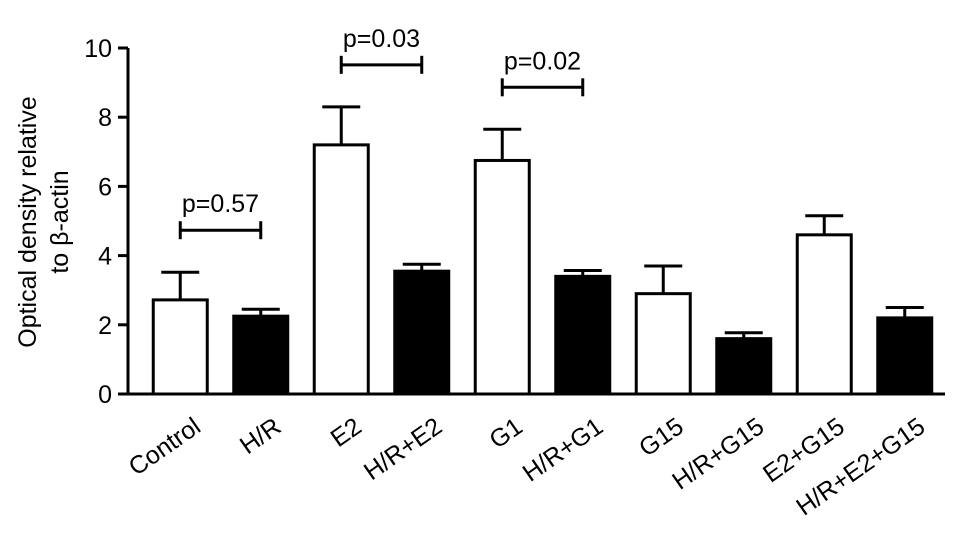  I want to click on x-tick-label: H/R+G15, so click(718, 453).